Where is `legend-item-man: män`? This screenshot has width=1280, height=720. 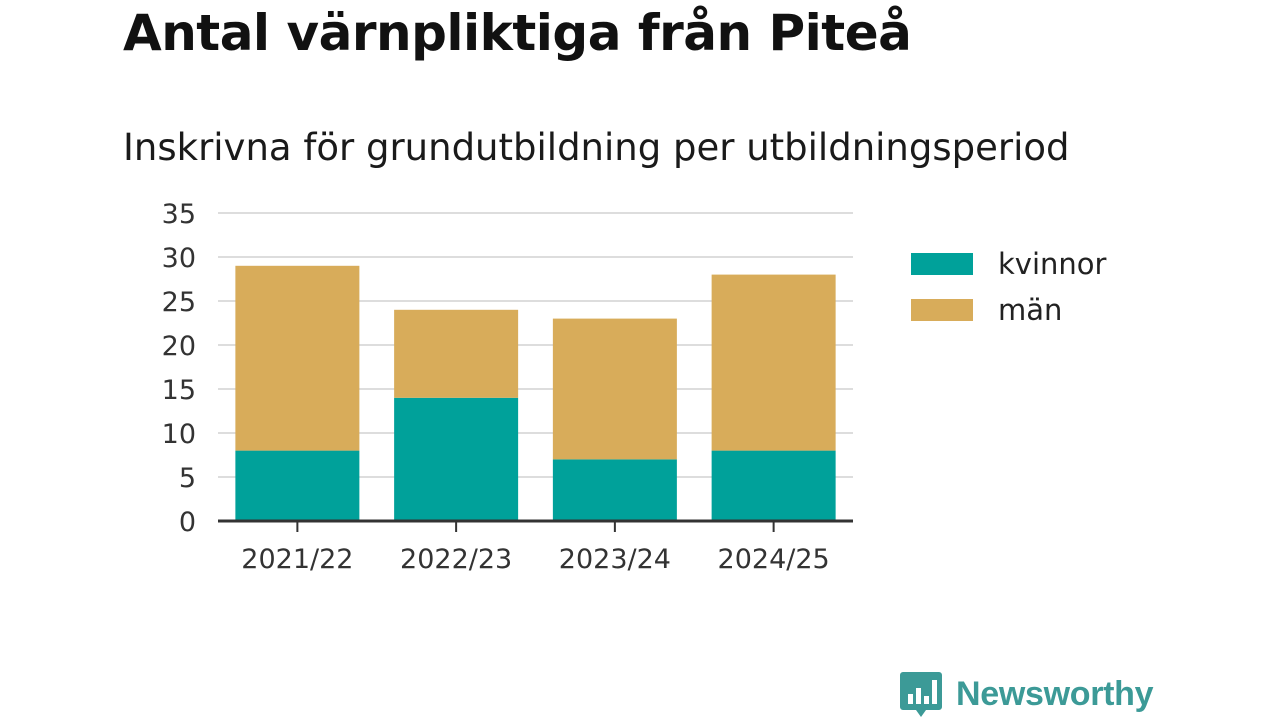 legend-item-man: män is located at coordinates (1008, 310).